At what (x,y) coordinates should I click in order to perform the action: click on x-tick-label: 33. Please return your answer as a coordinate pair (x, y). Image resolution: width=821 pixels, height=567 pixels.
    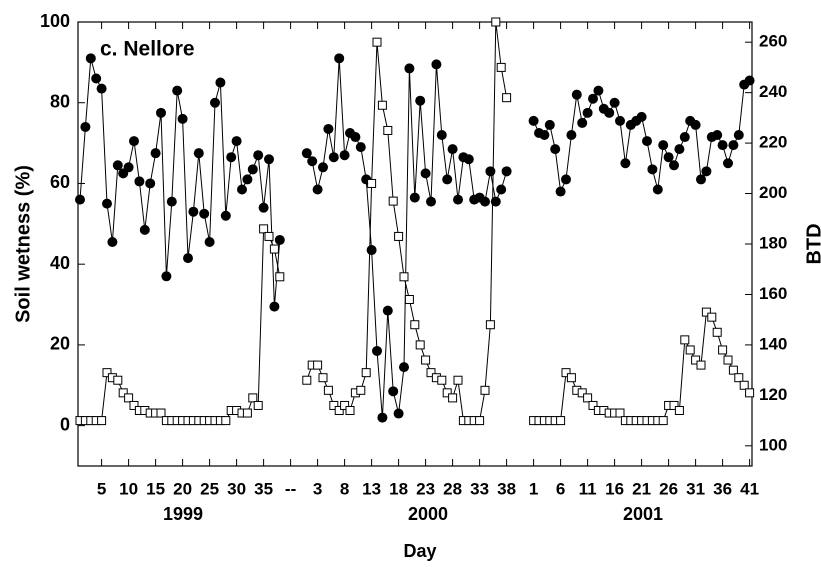
    Looking at the image, I should click on (479, 488).